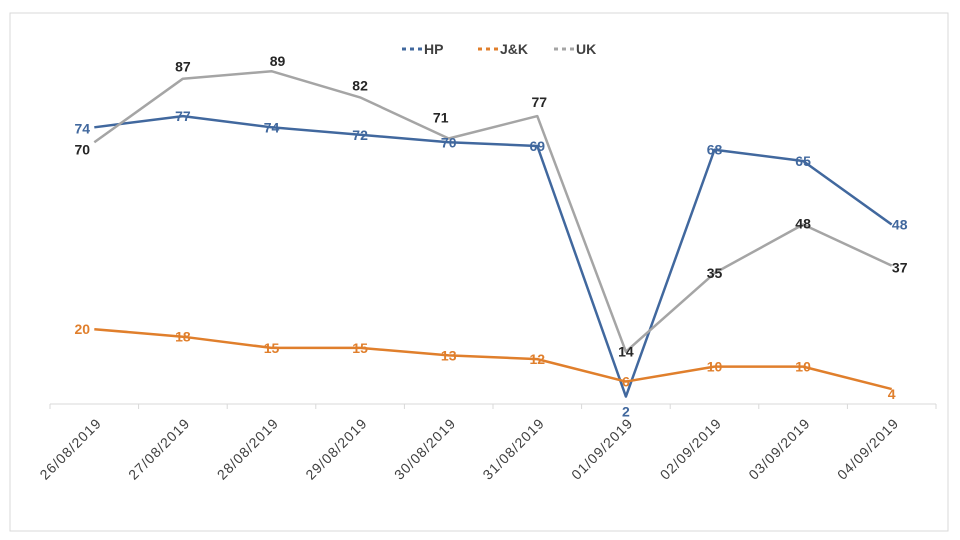 The height and width of the screenshot is (540, 960). What do you see at coordinates (441, 118) in the screenshot?
I see `data-label: 71` at bounding box center [441, 118].